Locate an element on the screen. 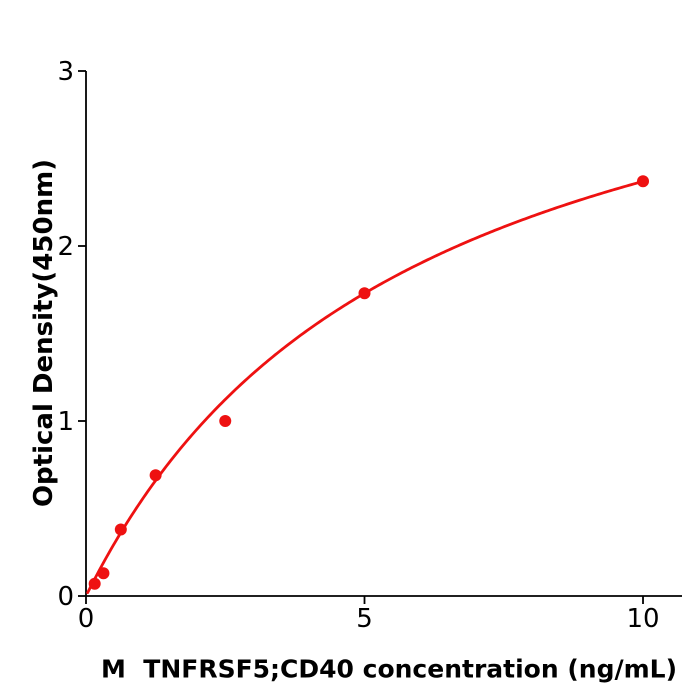  y-tick-label: 0 is located at coordinates (65, 597).